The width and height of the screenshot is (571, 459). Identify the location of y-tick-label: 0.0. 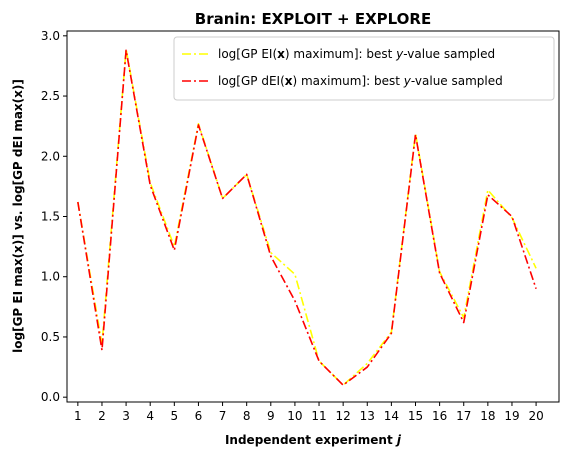
(50, 397).